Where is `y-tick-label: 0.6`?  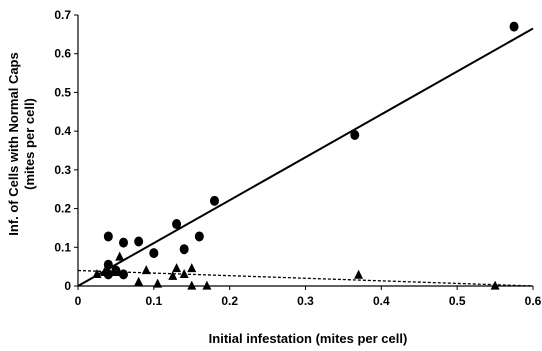 y-tick-label: 0.6 is located at coordinates (62, 54).